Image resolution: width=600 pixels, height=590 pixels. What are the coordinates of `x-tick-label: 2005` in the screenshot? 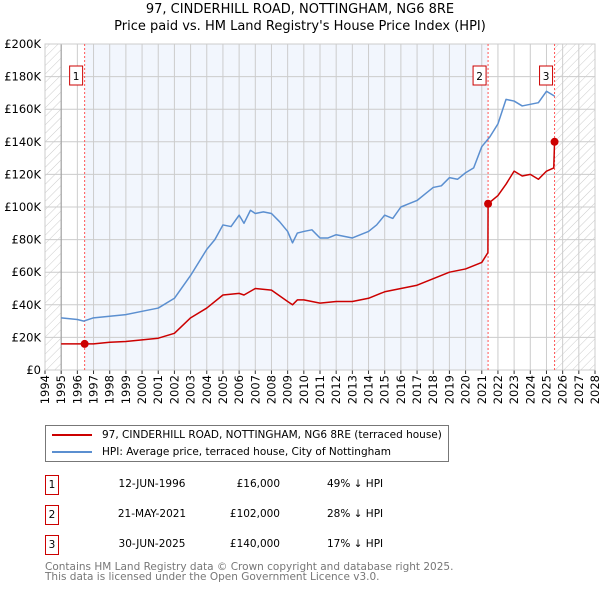 It's located at (223, 389).